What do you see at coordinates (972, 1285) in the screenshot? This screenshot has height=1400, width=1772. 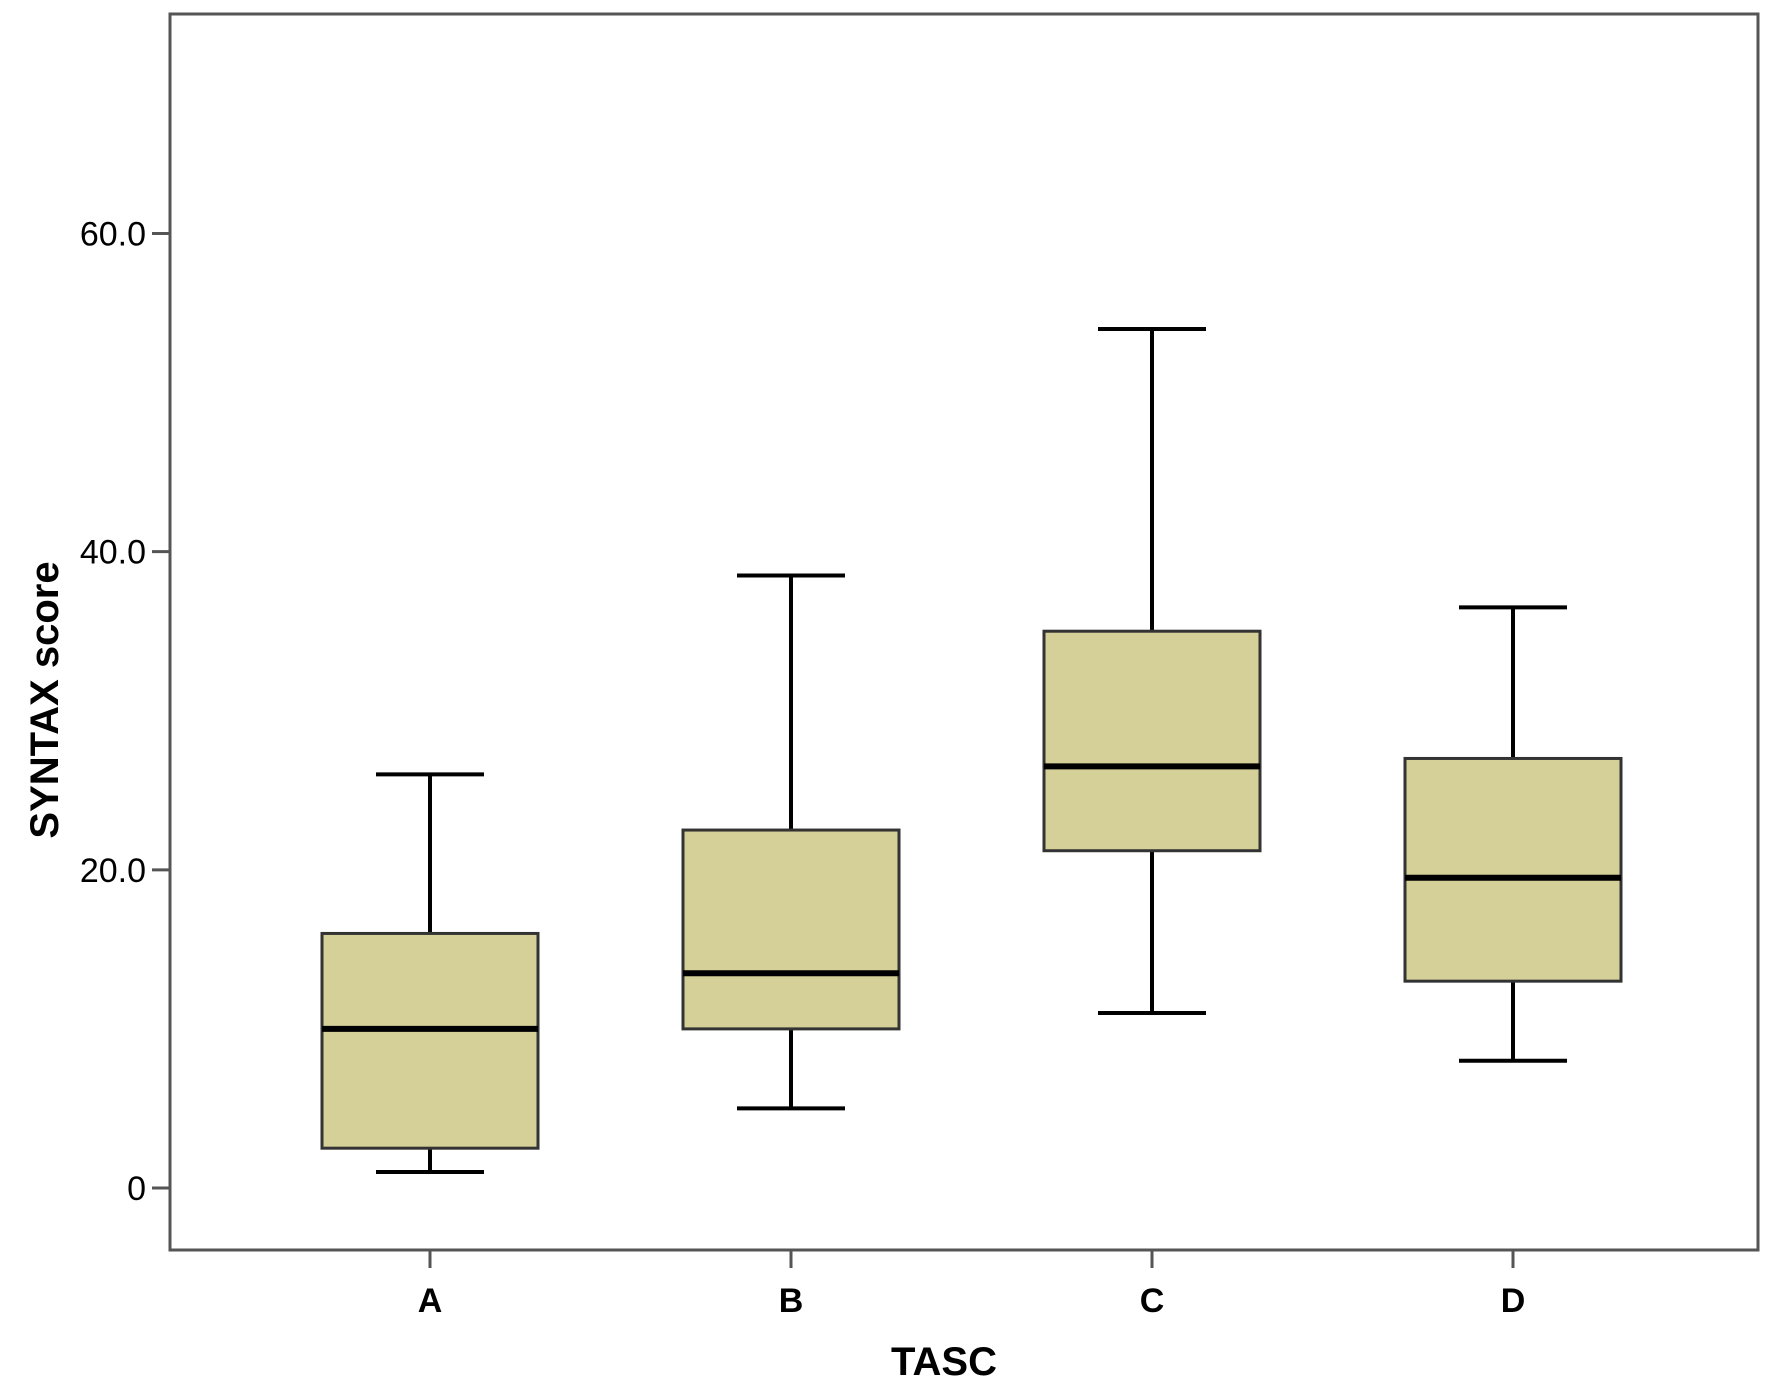 I see `x-axis: A B C D` at bounding box center [972, 1285].